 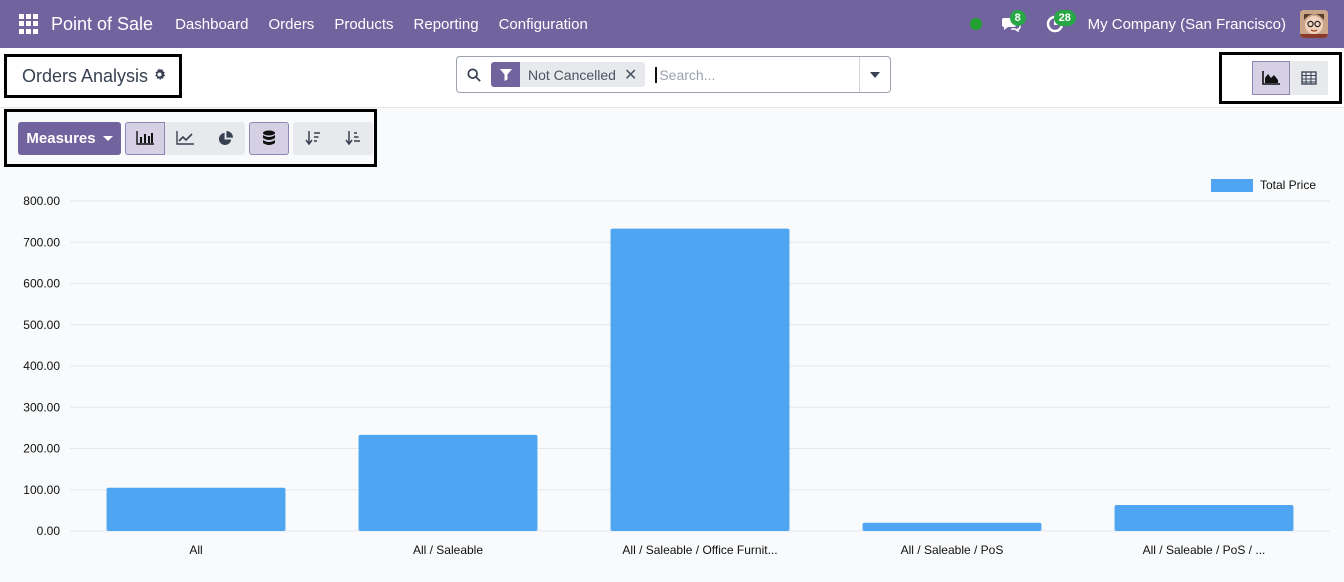 What do you see at coordinates (159, 76) in the screenshot?
I see `gear-icon` at bounding box center [159, 76].